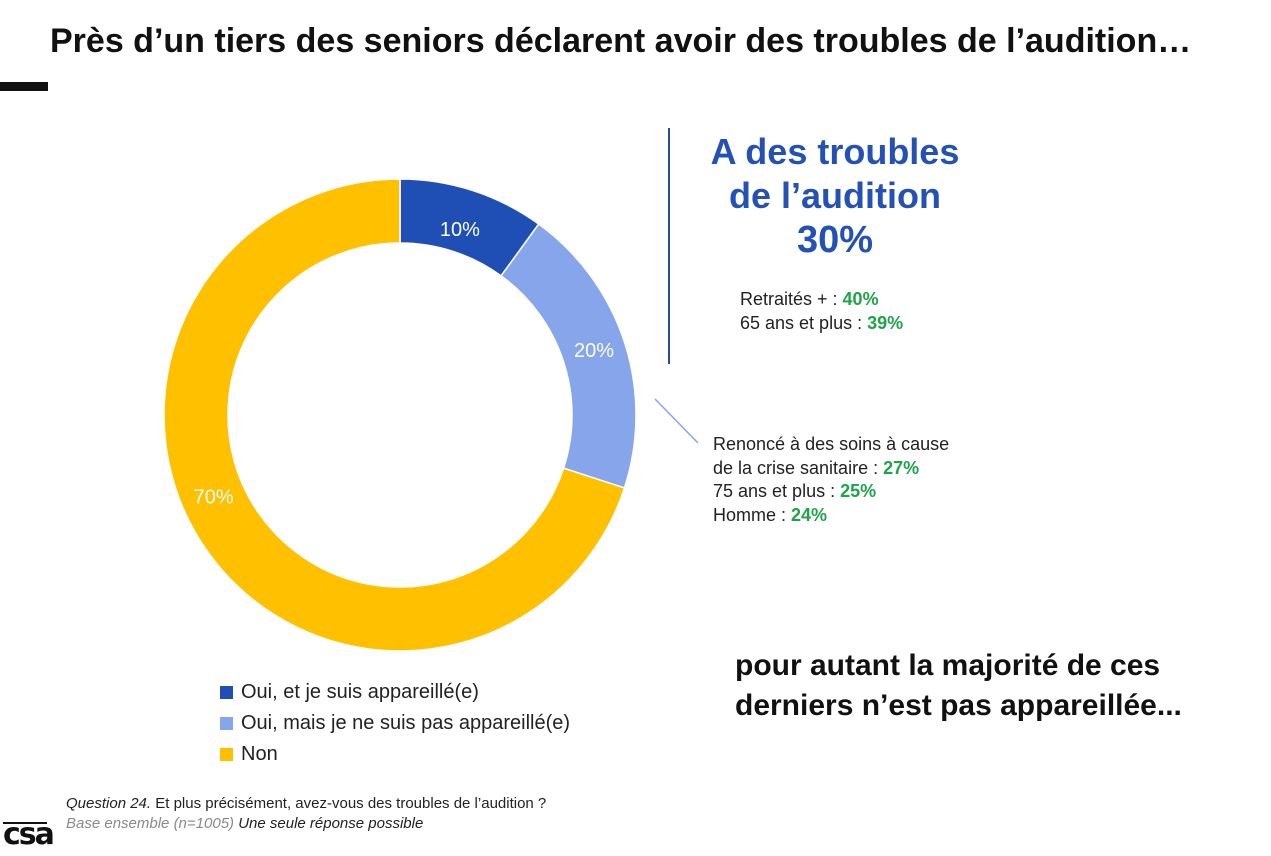  I want to click on kpi-line-1: A des troubles, so click(835, 151).